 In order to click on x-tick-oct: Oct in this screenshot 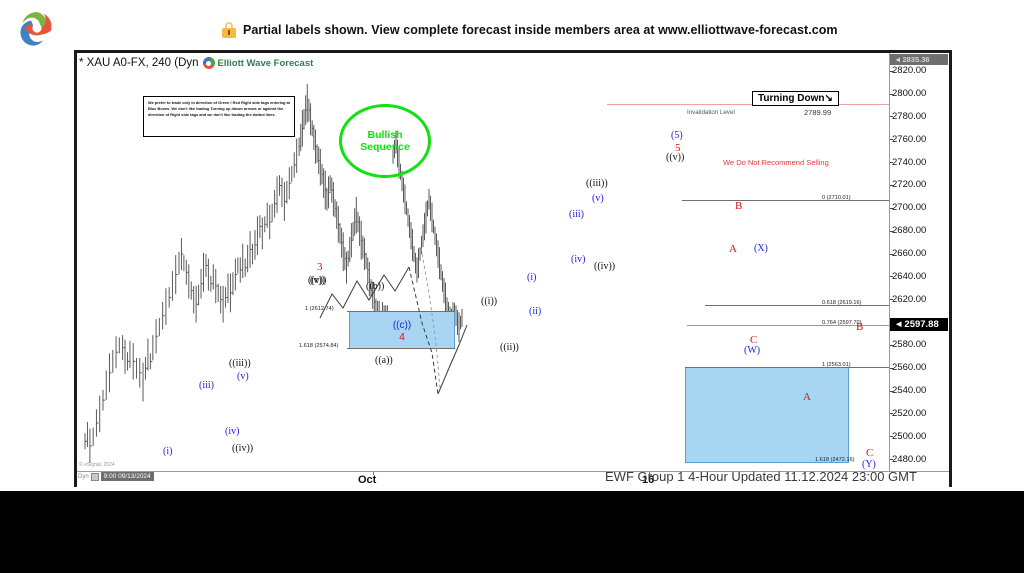, I will do `click(367, 480)`.